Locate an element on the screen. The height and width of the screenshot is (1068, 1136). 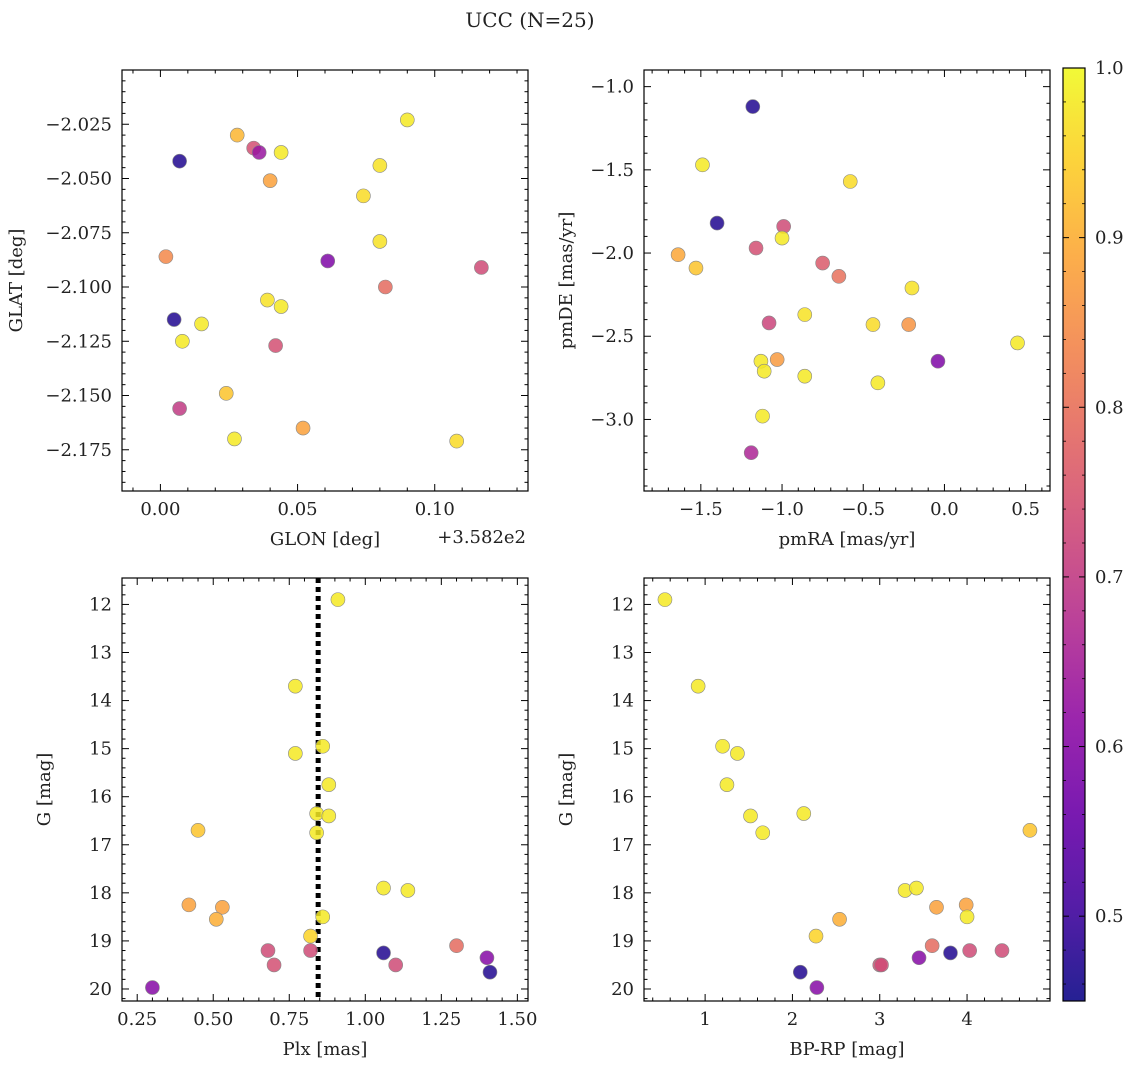
y-tick-label: 16 is located at coordinates (100, 797).